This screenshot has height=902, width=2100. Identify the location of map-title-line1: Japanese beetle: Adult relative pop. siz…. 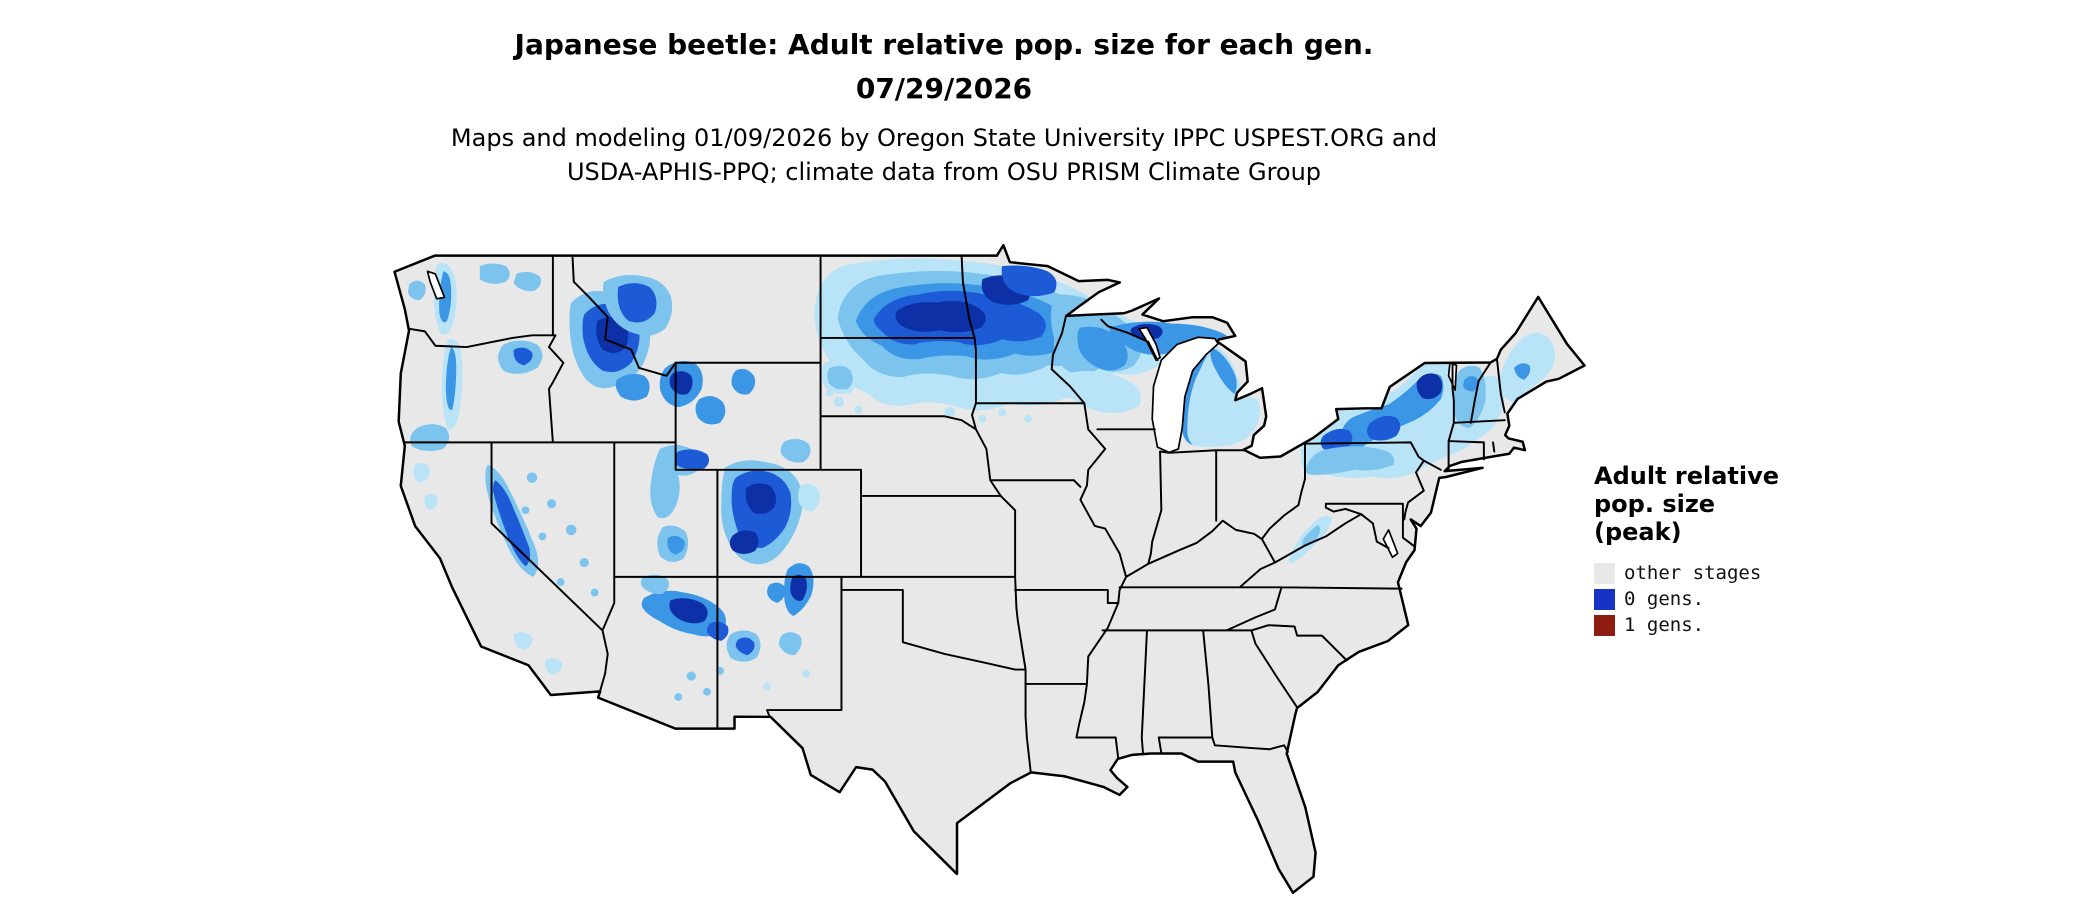
(944, 44).